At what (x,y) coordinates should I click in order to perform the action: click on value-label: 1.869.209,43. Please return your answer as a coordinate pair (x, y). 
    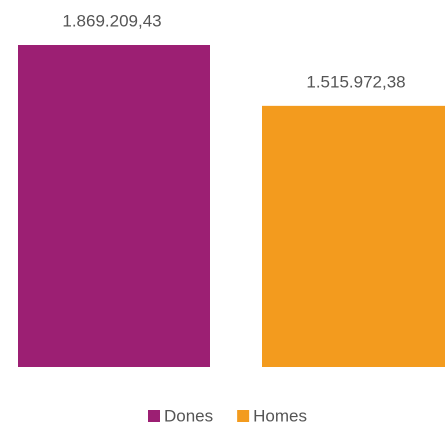
    Looking at the image, I should click on (111, 20).